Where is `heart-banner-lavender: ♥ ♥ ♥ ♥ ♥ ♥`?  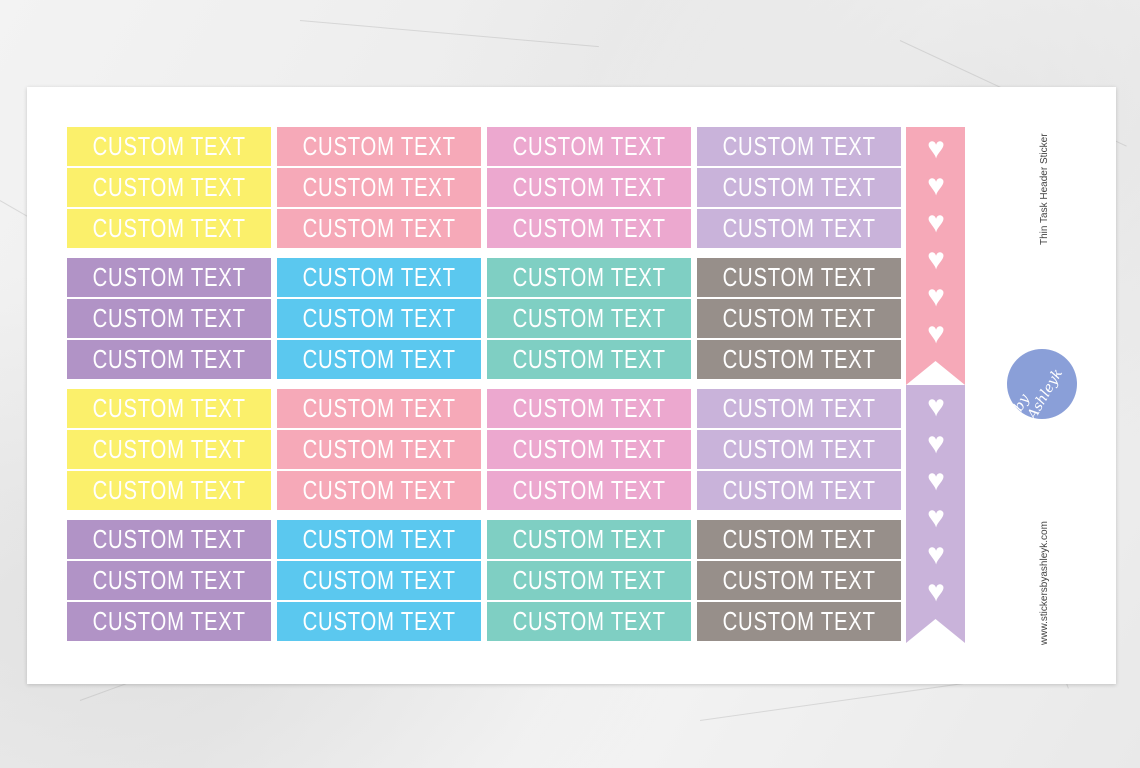
heart-banner-lavender: ♥ ♥ ♥ ♥ ♥ ♥ is located at coordinates (935, 514).